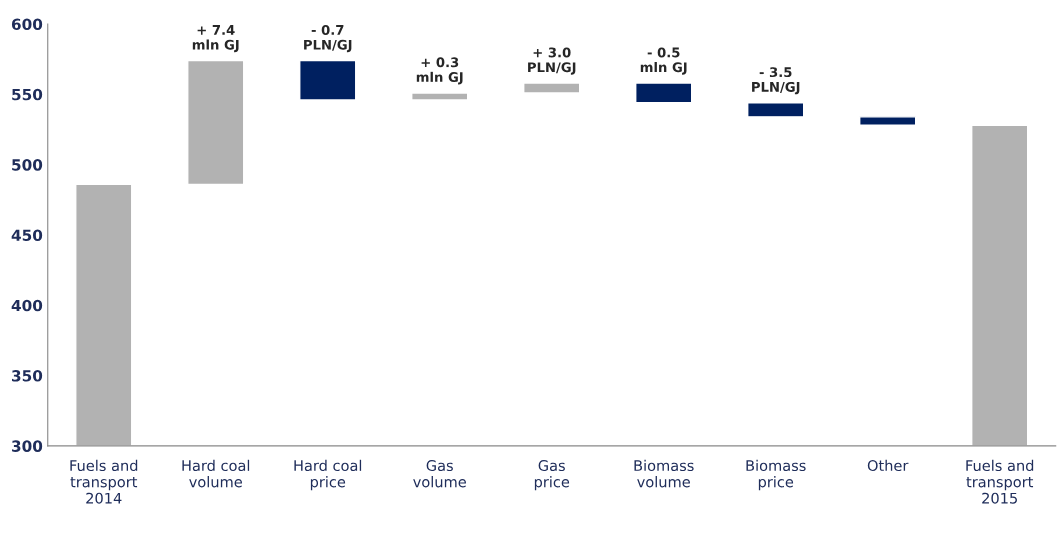  I want to click on annotation: - 0.5 mln GJ, so click(663, 61).